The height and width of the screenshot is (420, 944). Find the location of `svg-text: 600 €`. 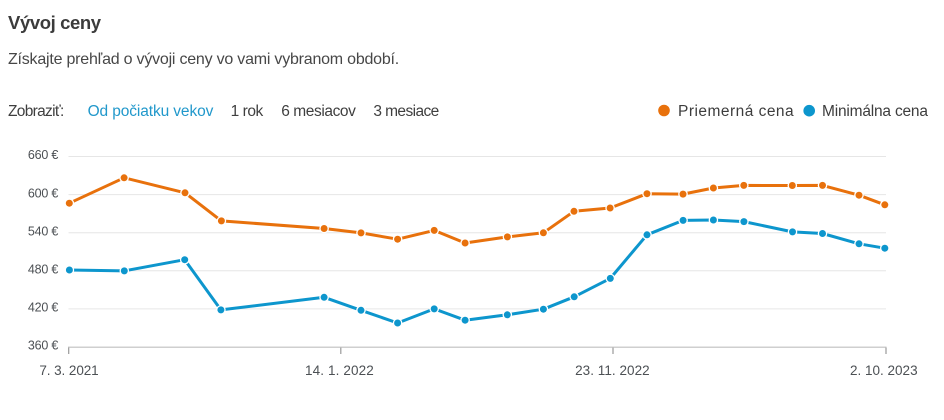

svg-text: 600 € is located at coordinates (43, 193).